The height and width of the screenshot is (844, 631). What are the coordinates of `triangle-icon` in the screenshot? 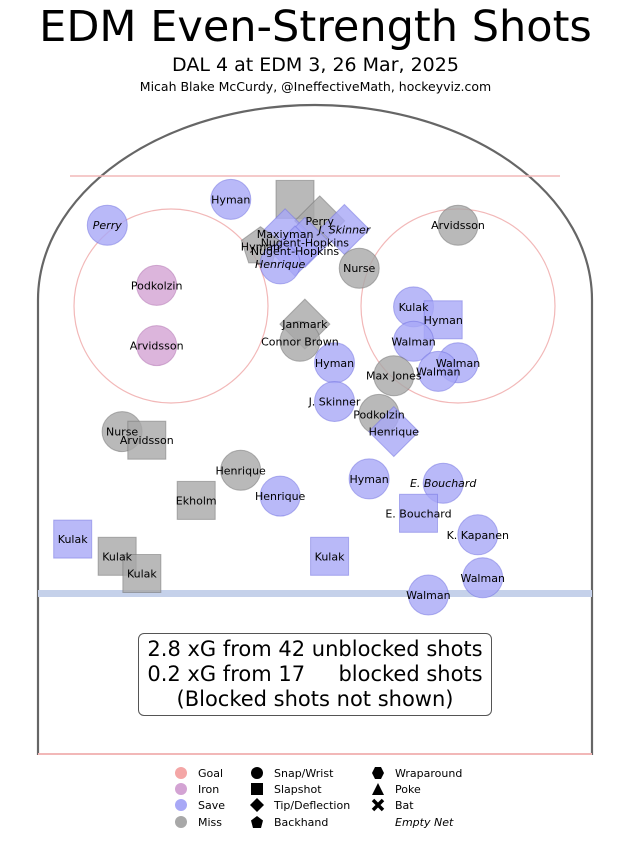 It's located at (378, 789).